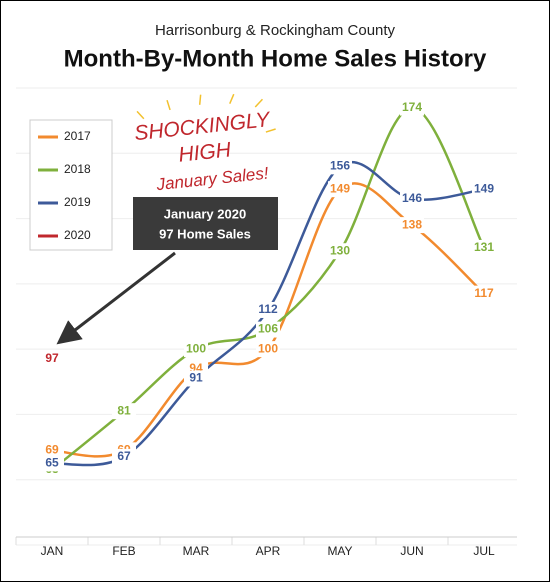  I want to click on callout-text: 97 Home Sales, so click(205, 233).